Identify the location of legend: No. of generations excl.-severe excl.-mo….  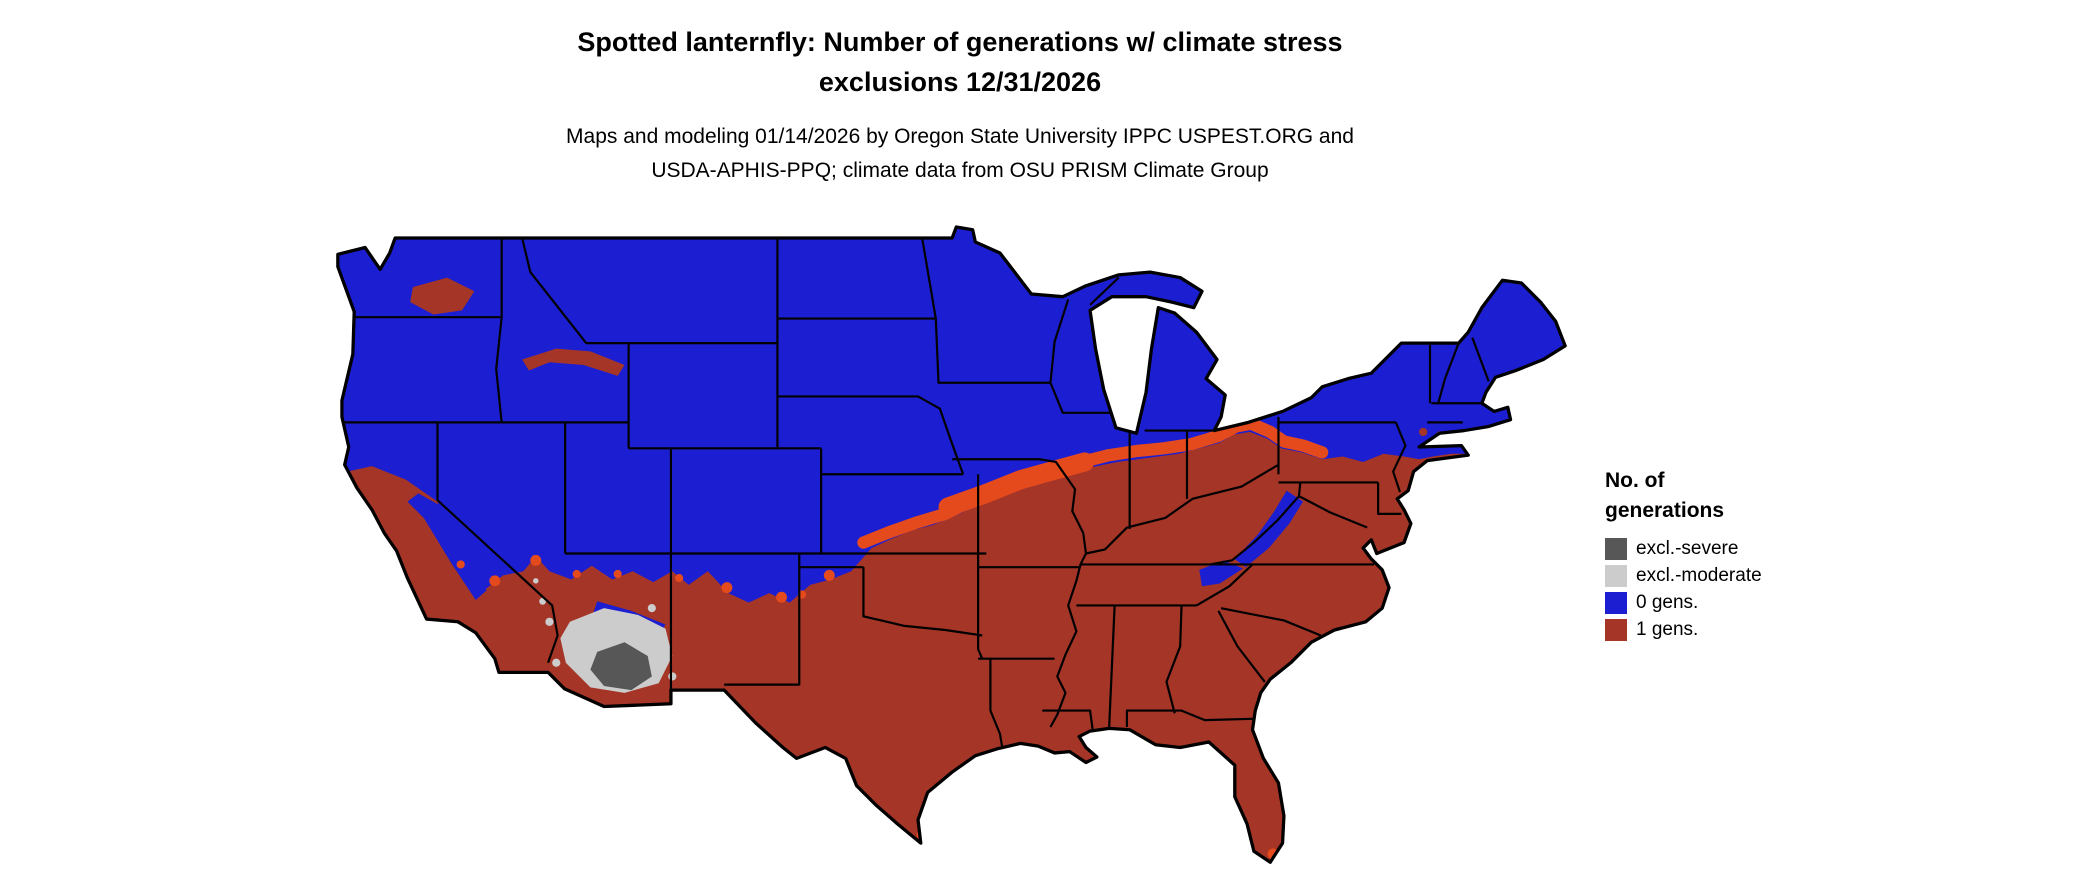
(1765, 554).